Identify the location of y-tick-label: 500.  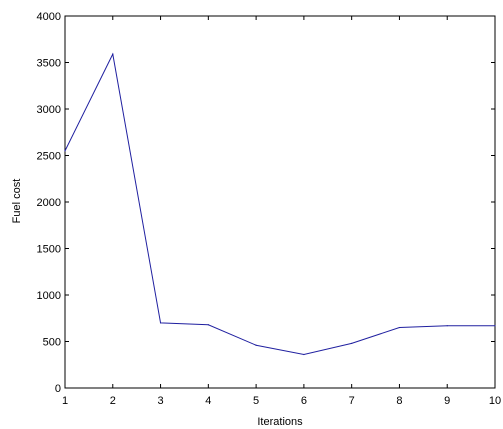
(52, 343).